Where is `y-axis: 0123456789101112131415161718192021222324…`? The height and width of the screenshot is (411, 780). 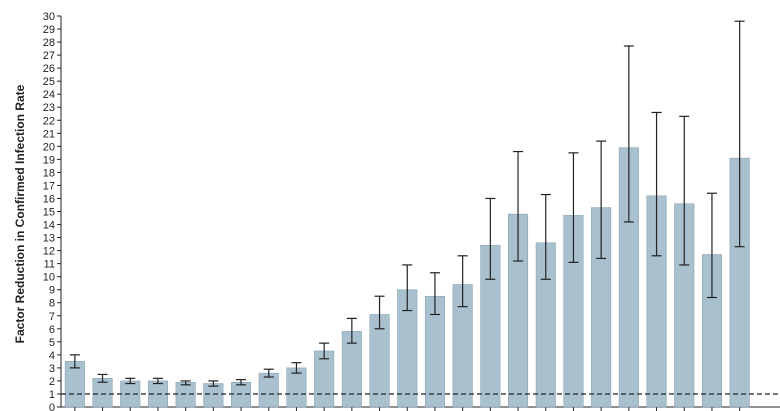 y-axis: 0123456789101112131415161718192021222324… is located at coordinates (52, 211).